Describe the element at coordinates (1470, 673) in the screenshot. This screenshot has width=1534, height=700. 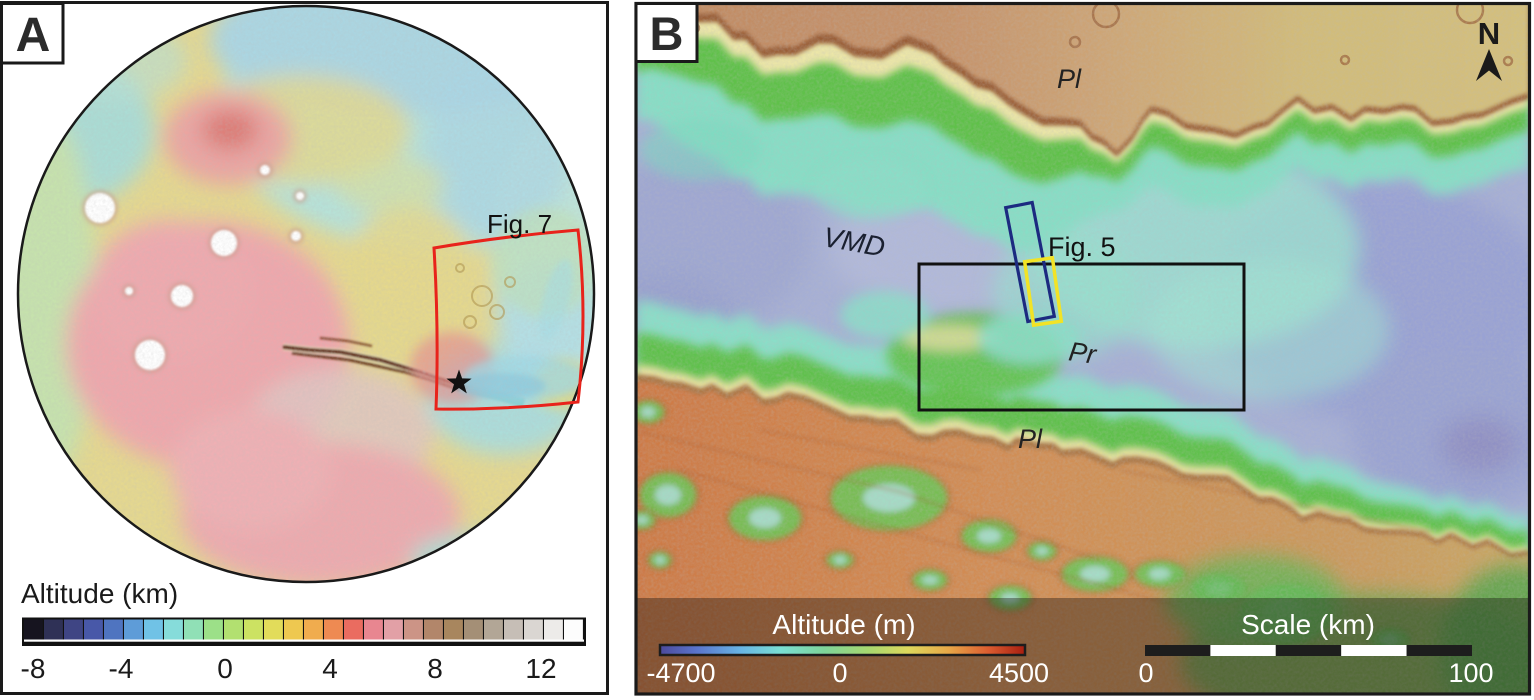
I see `svg-text: 100` at that location.